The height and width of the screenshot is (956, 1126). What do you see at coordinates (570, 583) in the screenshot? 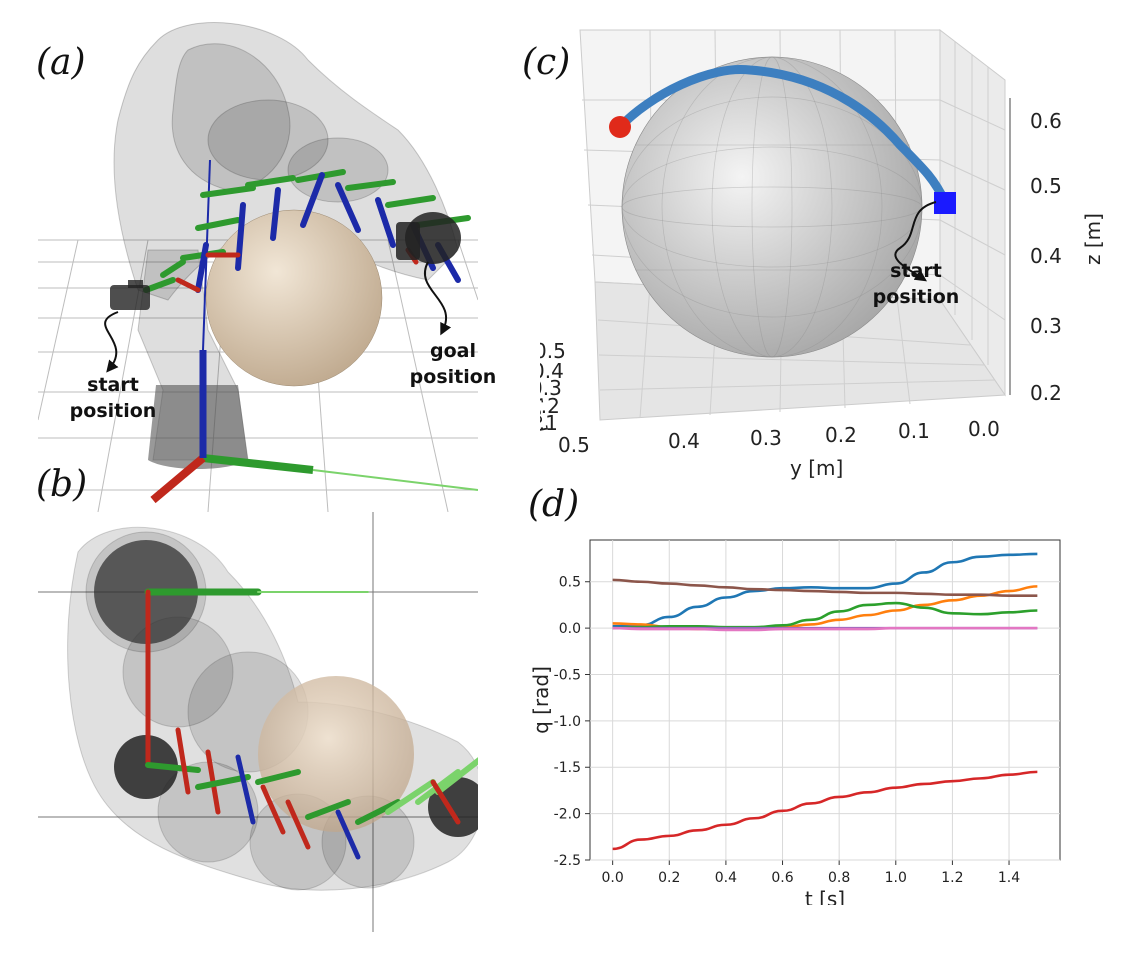
I see `y-tick-label: 0.5` at bounding box center [570, 583].